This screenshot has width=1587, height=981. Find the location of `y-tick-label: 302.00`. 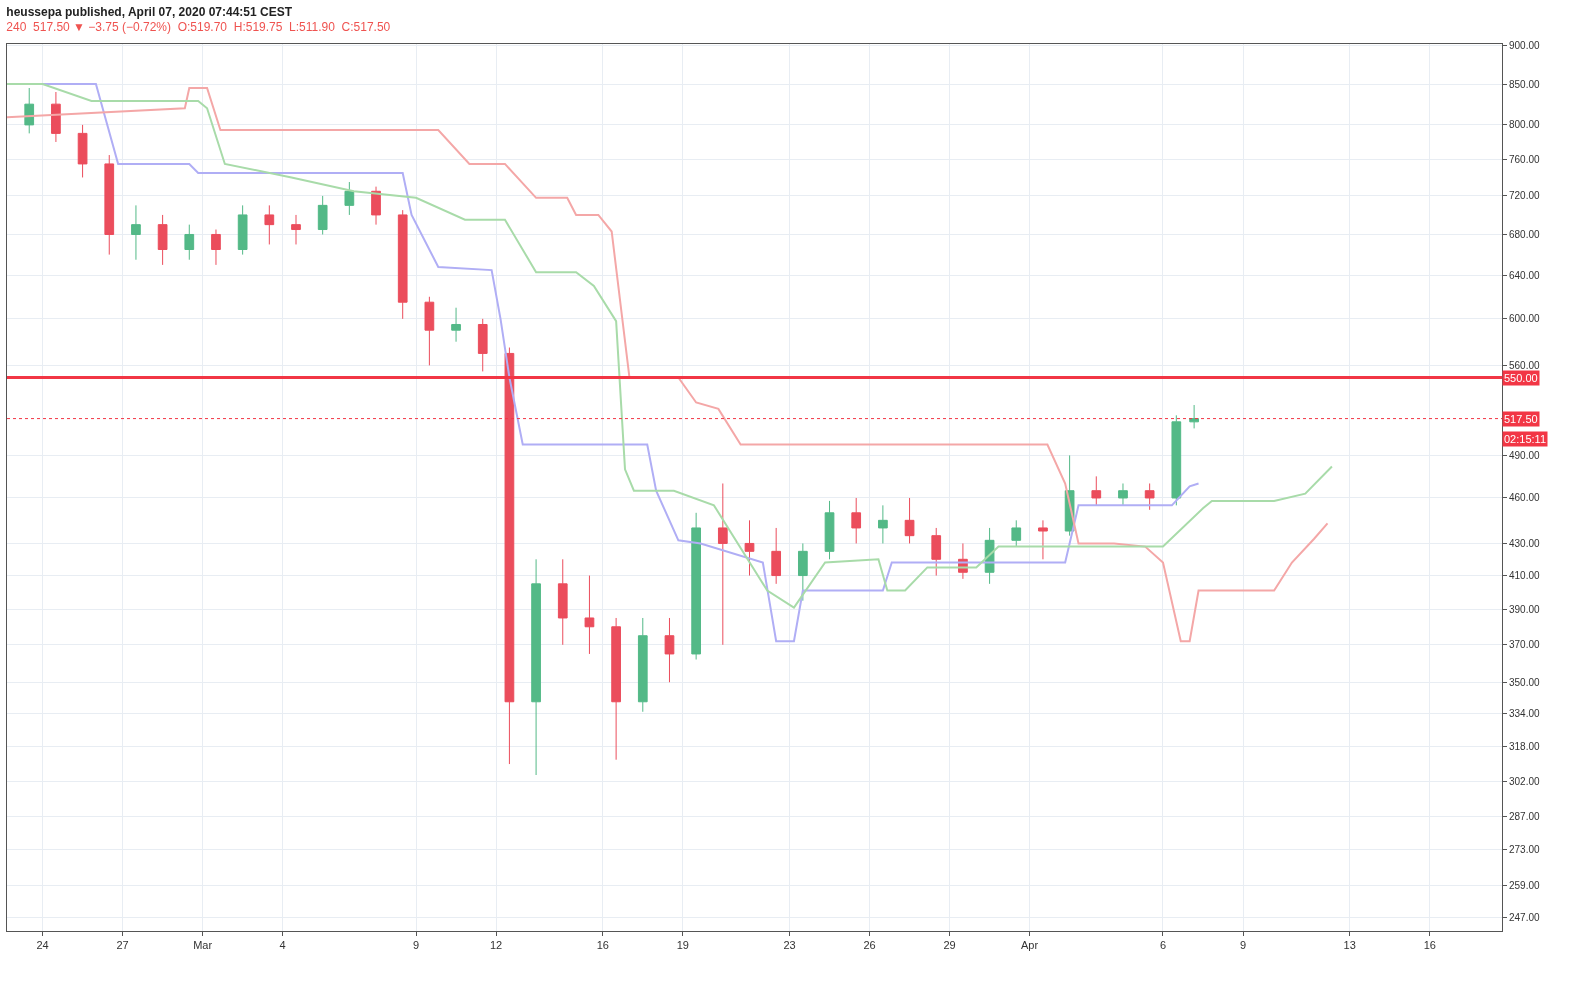

y-tick-label: 302.00 is located at coordinates (1525, 782).